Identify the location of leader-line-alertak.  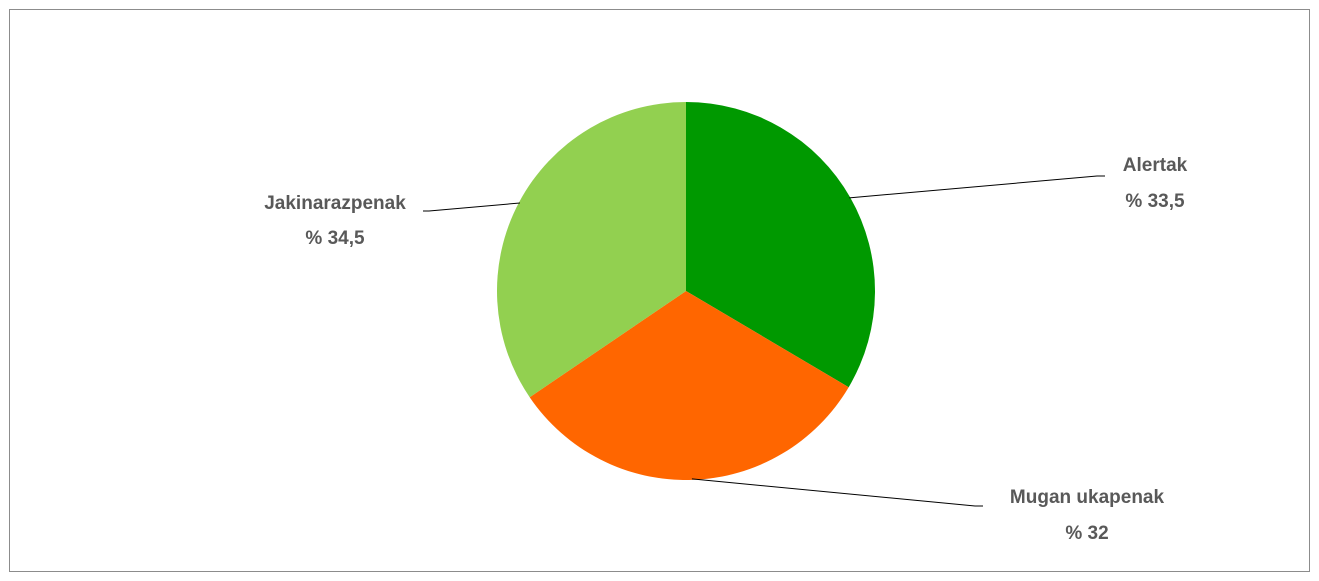
(977, 187).